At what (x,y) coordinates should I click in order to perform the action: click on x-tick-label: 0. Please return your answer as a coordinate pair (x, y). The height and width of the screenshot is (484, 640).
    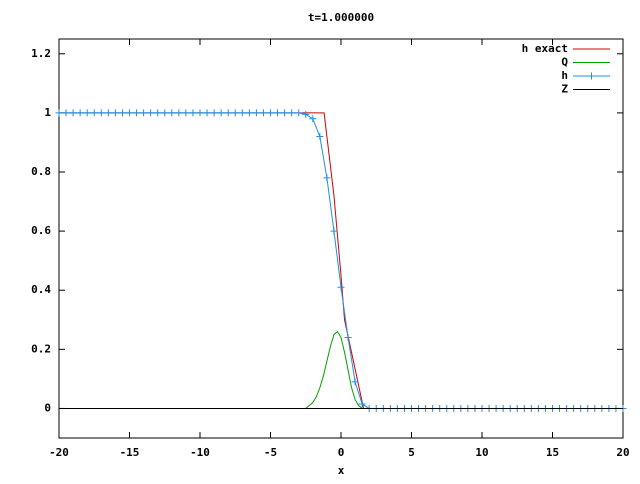
    Looking at the image, I should click on (341, 452).